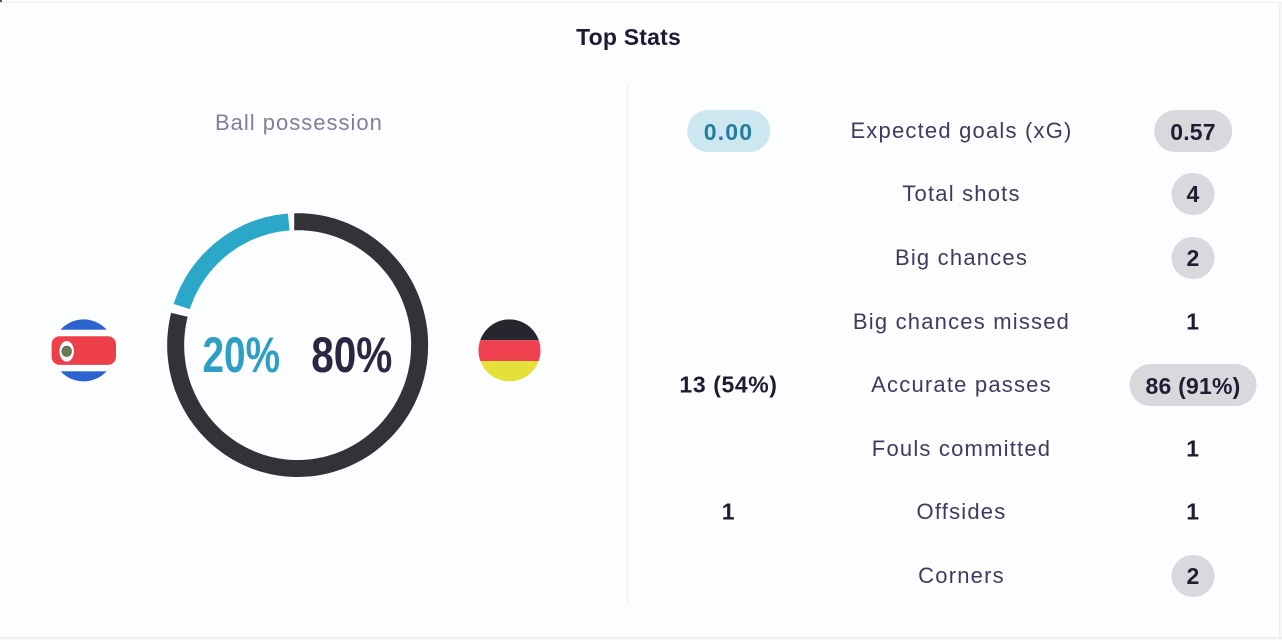 The height and width of the screenshot is (640, 1282). I want to click on svg-text: 80%, so click(351, 355).